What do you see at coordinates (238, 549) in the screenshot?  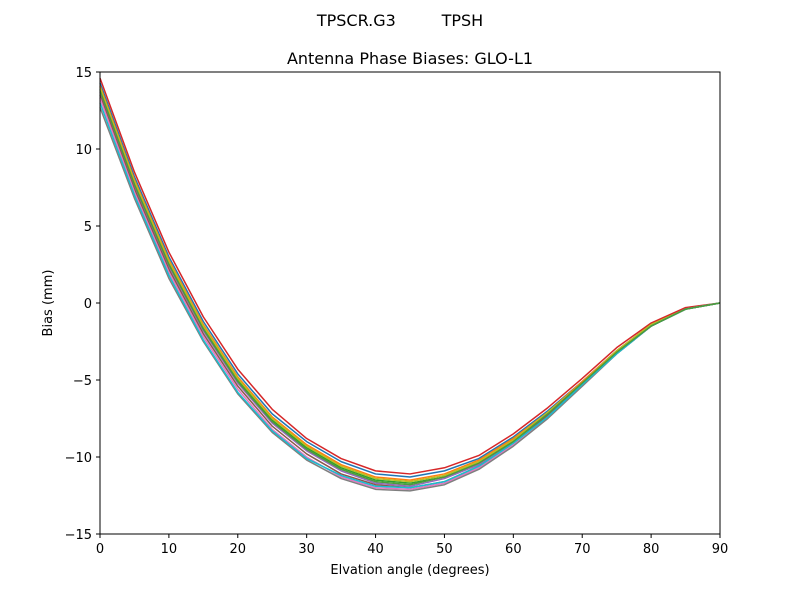 I see `x-tick-label: 20` at bounding box center [238, 549].